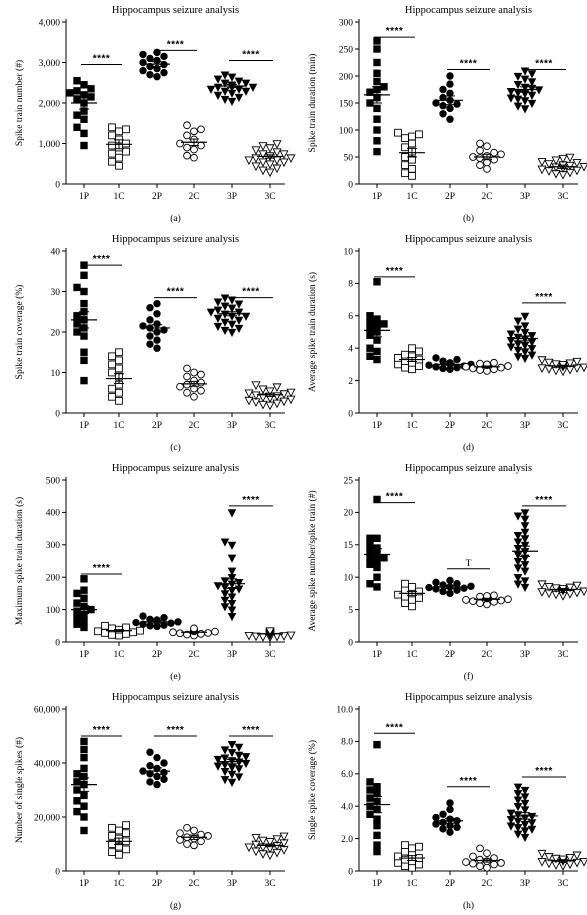 Image resolution: width=587 pixels, height=915 pixels. I want to click on y-axis-label: Maximum spike train duration (s), so click(19, 561).